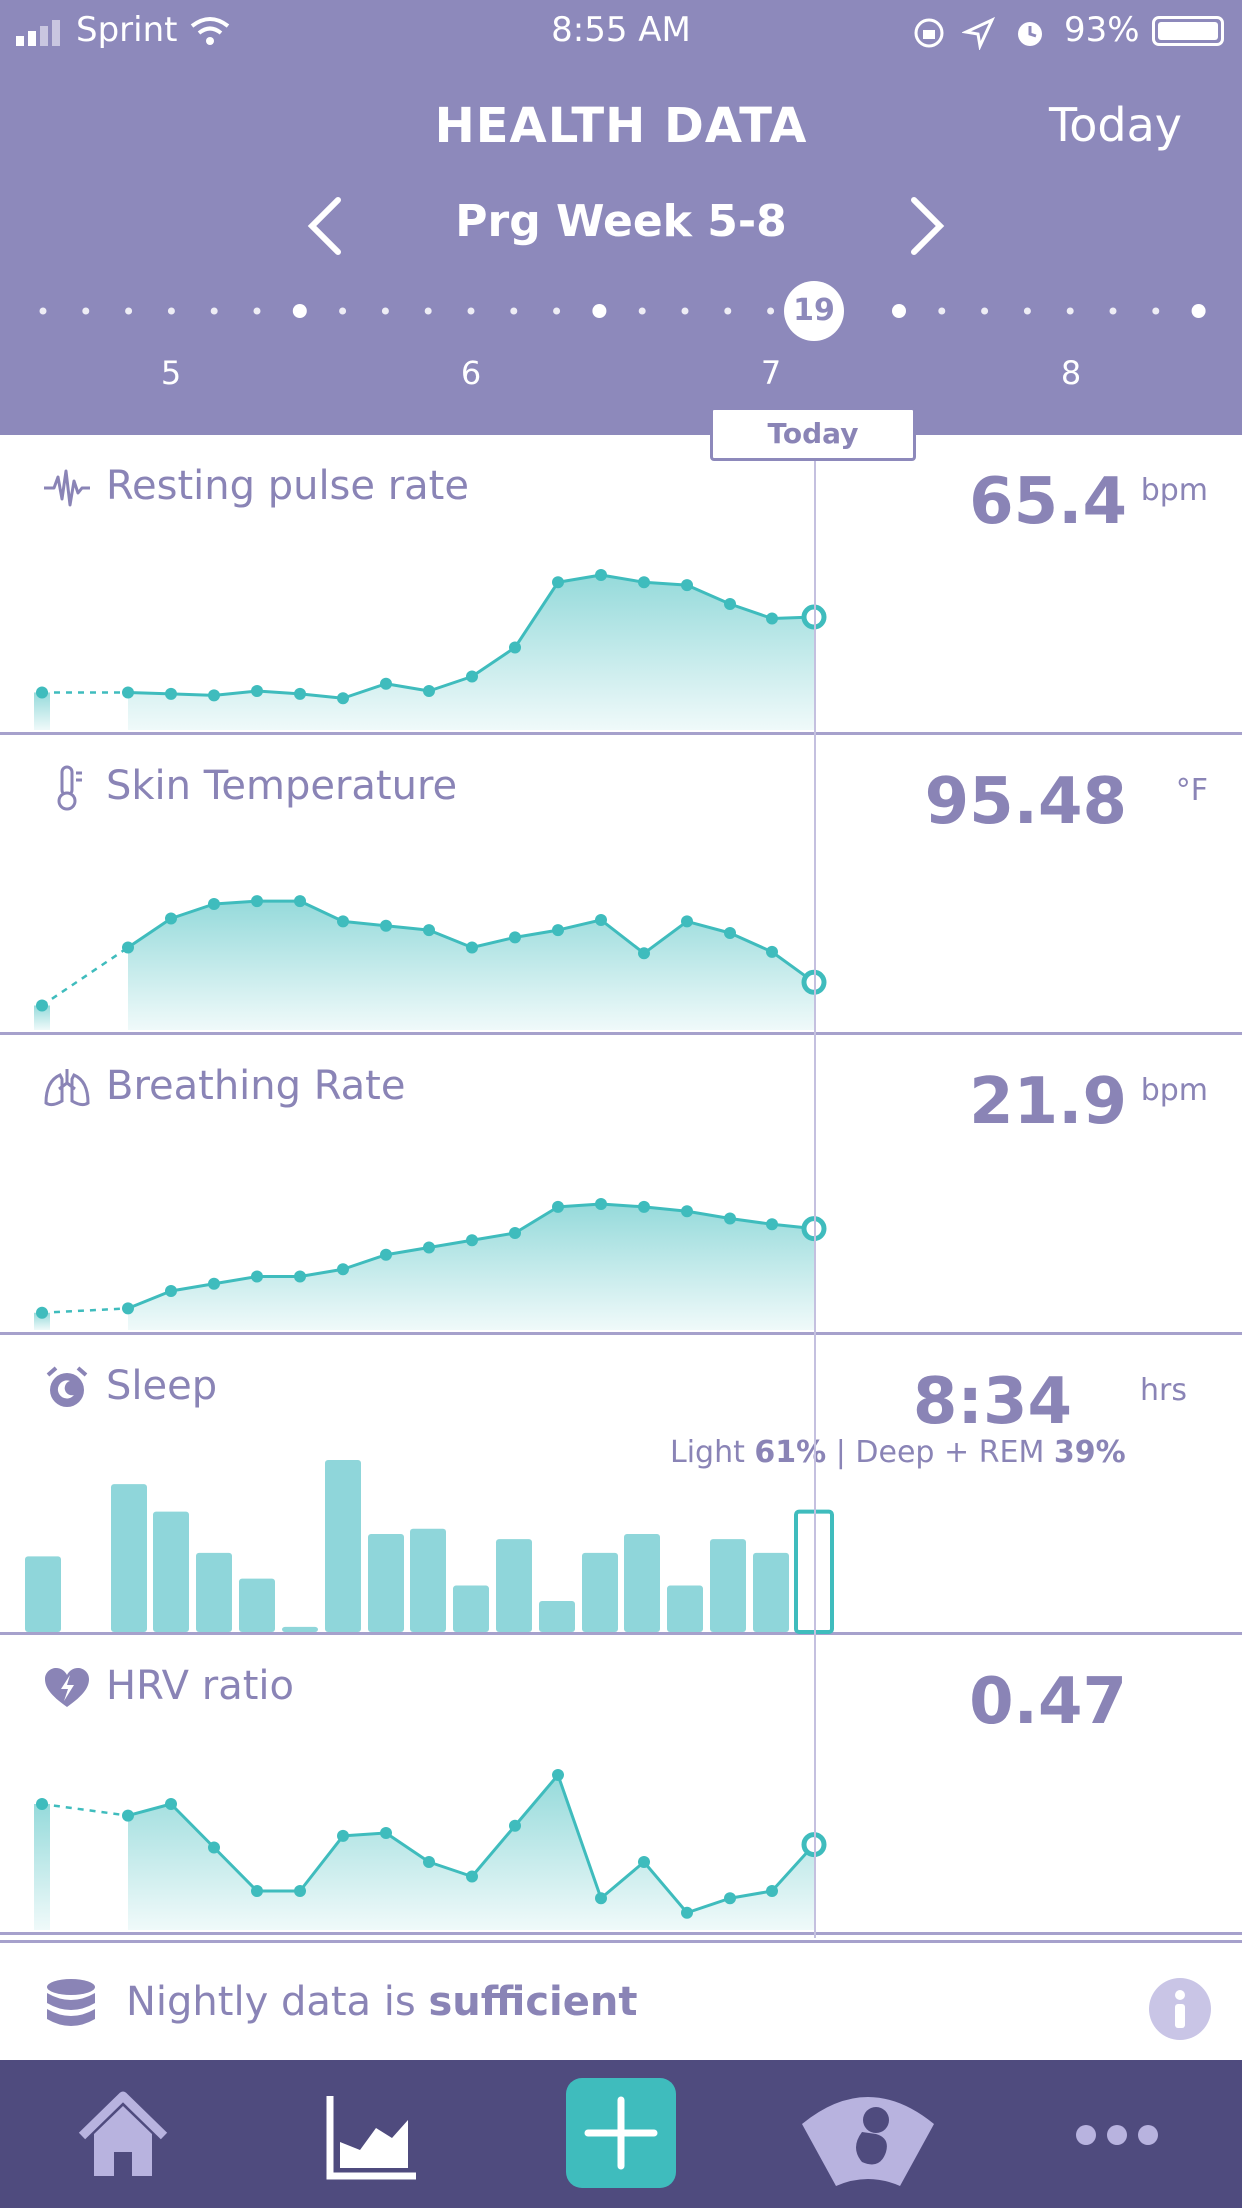 Image resolution: width=1242 pixels, height=2208 pixels. Describe the element at coordinates (533, 2002) in the screenshot. I see `nightly-status: sufficient` at that location.